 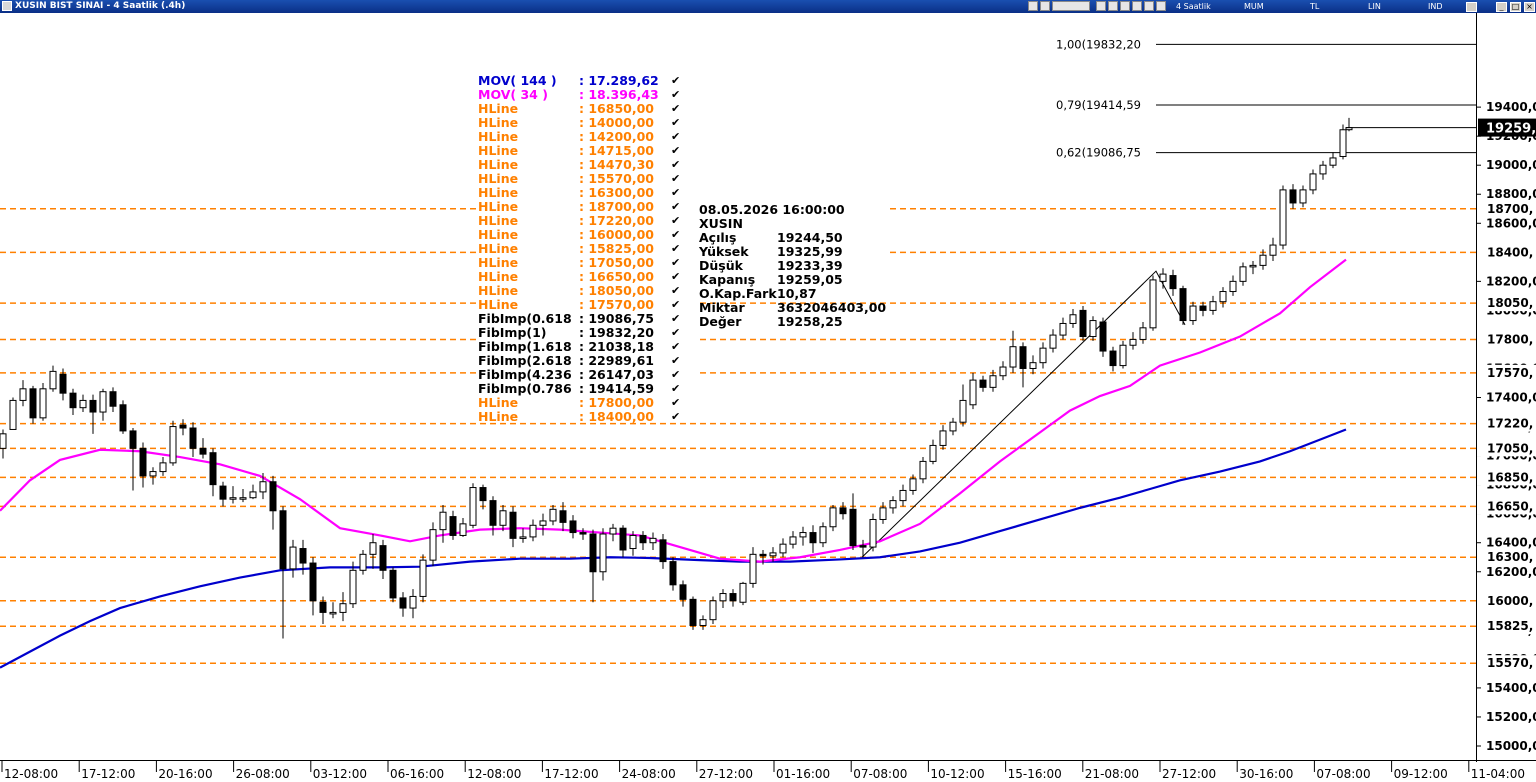 I want to click on pencil-icon, so click(x=1137, y=6).